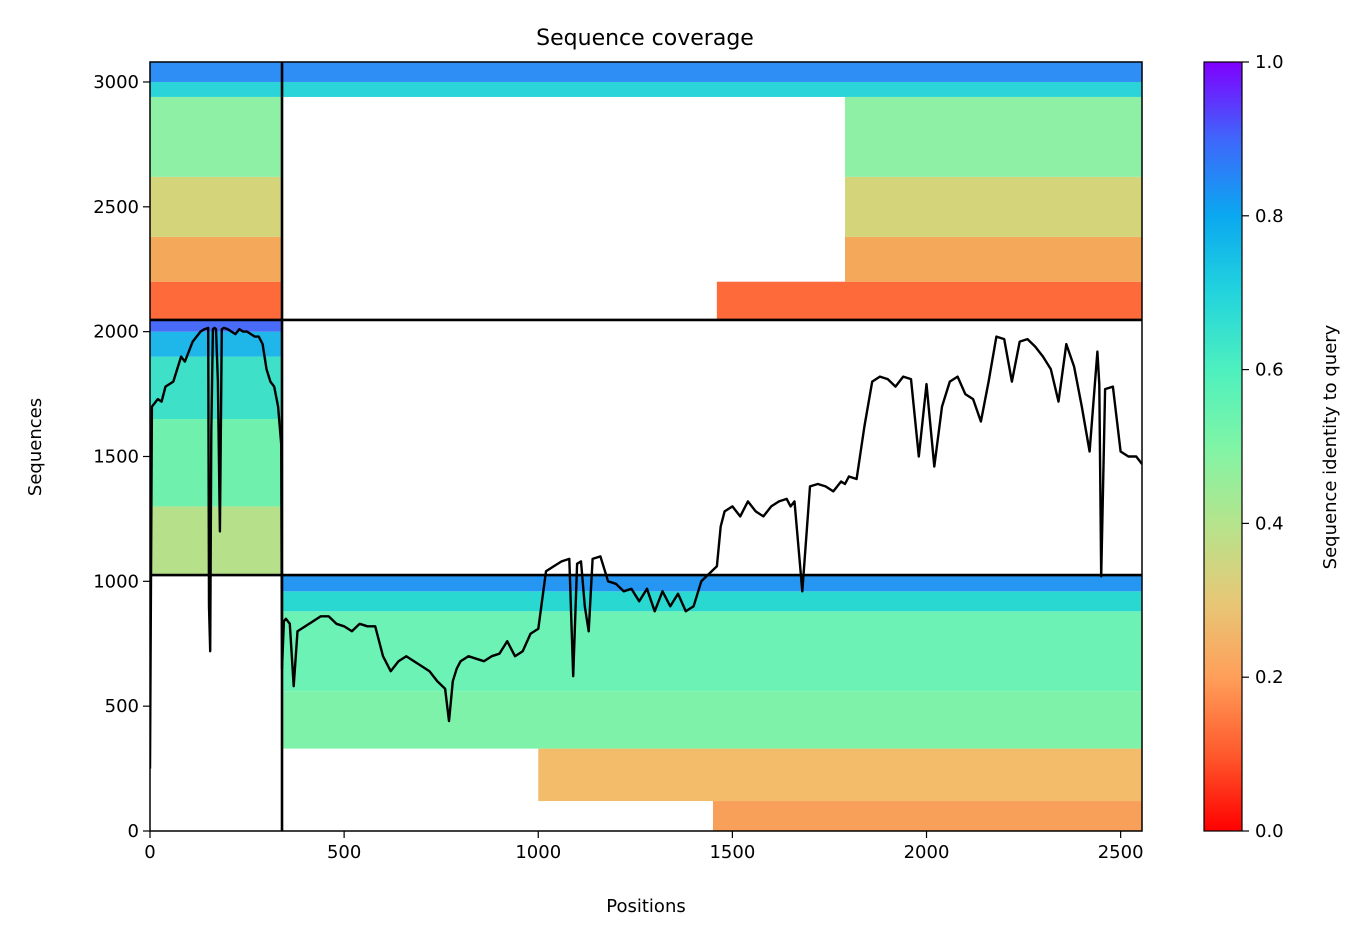  What do you see at coordinates (1269, 62) in the screenshot?
I see `colorbar-tick-label-1.0: 1.0` at bounding box center [1269, 62].